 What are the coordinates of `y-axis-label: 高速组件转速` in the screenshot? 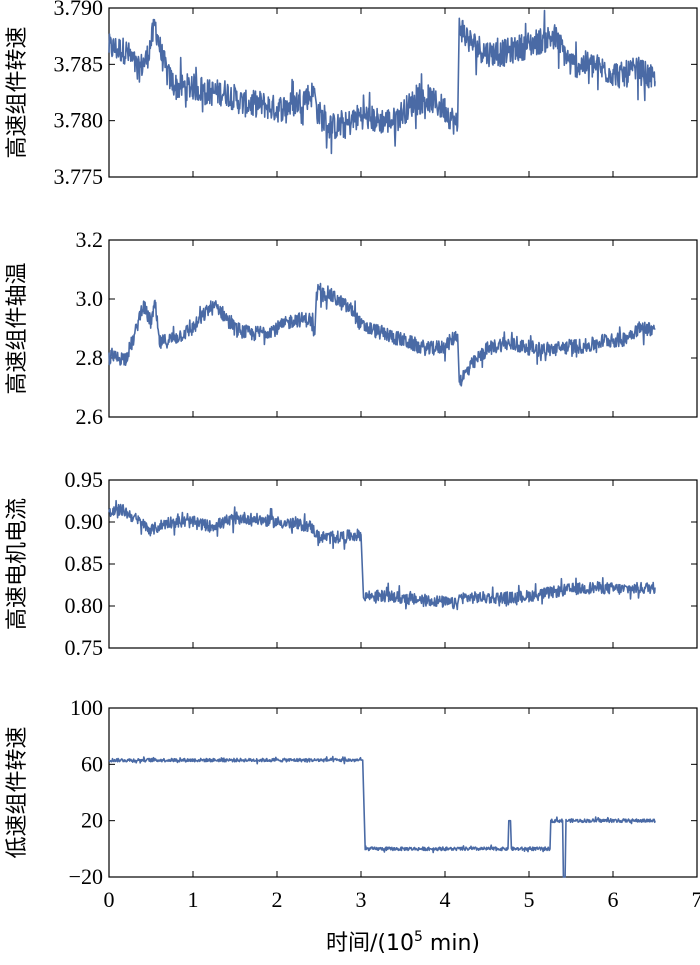 It's located at (17, 92).